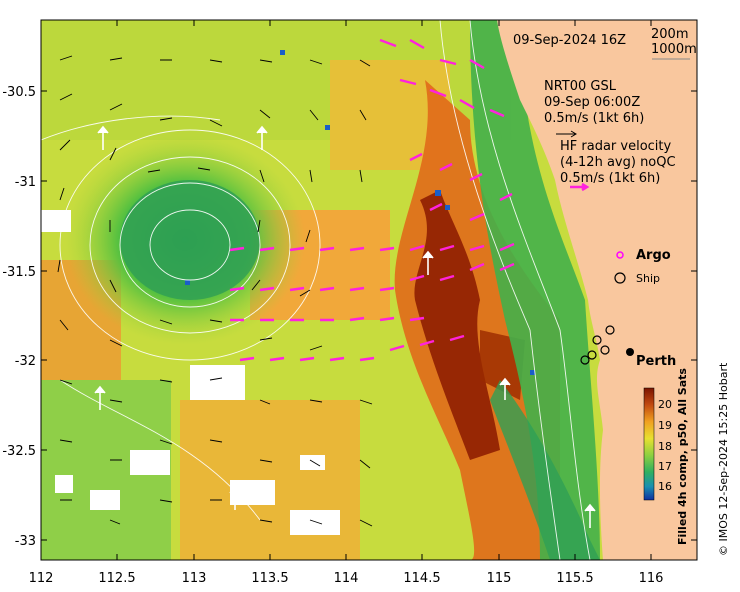 The height and width of the screenshot is (592, 740). I want to click on colorbar-tick: 17, so click(665, 466).